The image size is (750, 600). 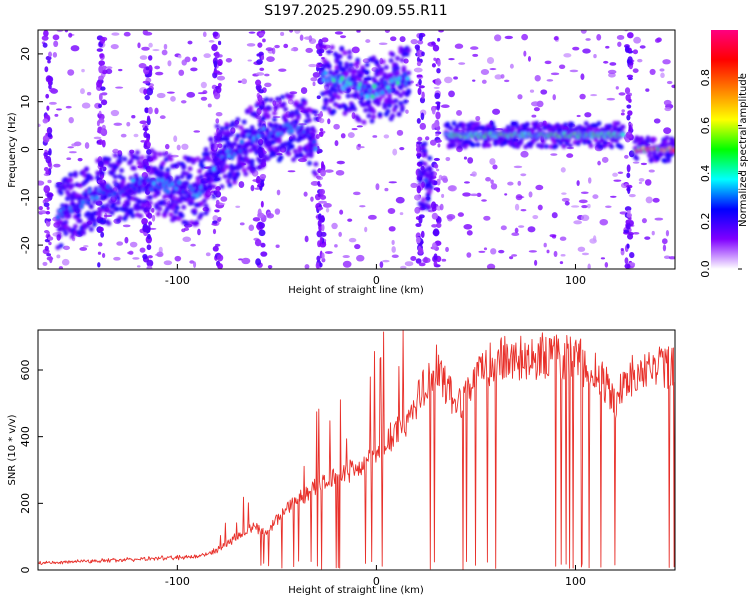 What do you see at coordinates (12, 150) in the screenshot?
I see `spectrogram-y-label: Frequency (Hz)` at bounding box center [12, 150].